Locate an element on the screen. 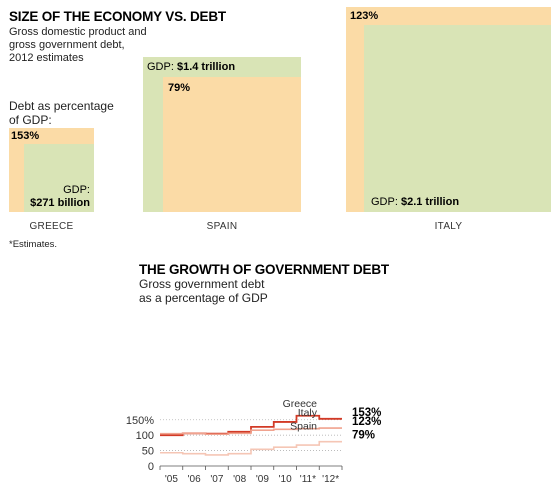  x-tick-label: '06 is located at coordinates (194, 479).